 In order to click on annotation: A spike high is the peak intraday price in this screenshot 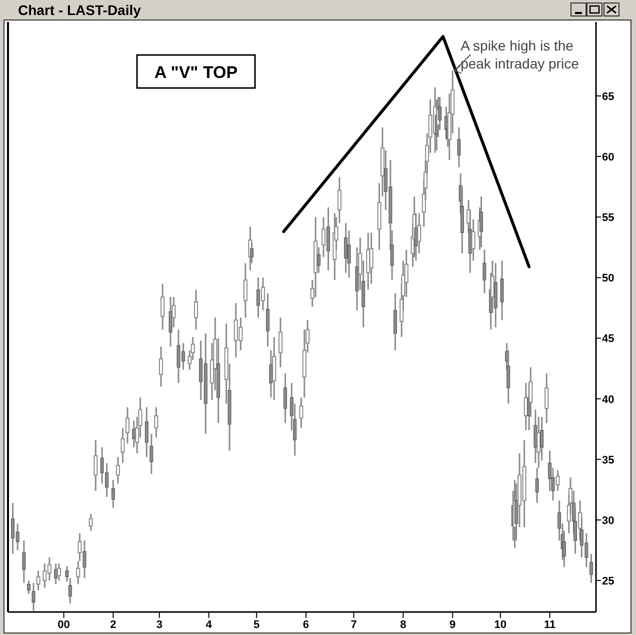, I will do `click(520, 54)`.